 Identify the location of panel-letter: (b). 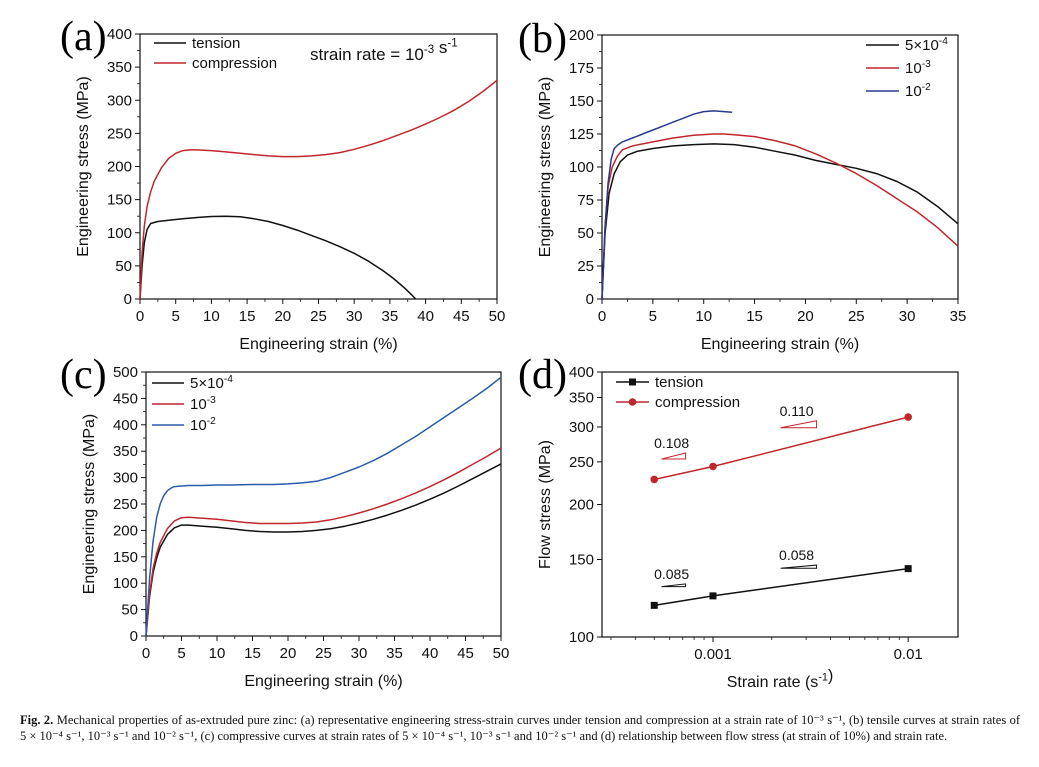
(542, 39).